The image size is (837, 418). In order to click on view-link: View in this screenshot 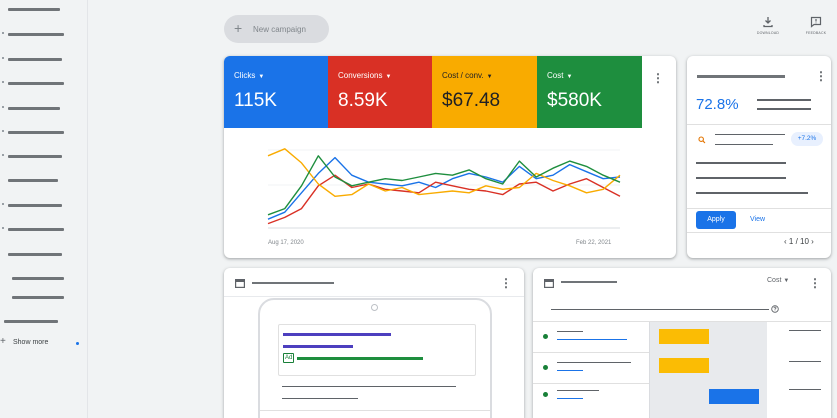, I will do `click(758, 219)`.